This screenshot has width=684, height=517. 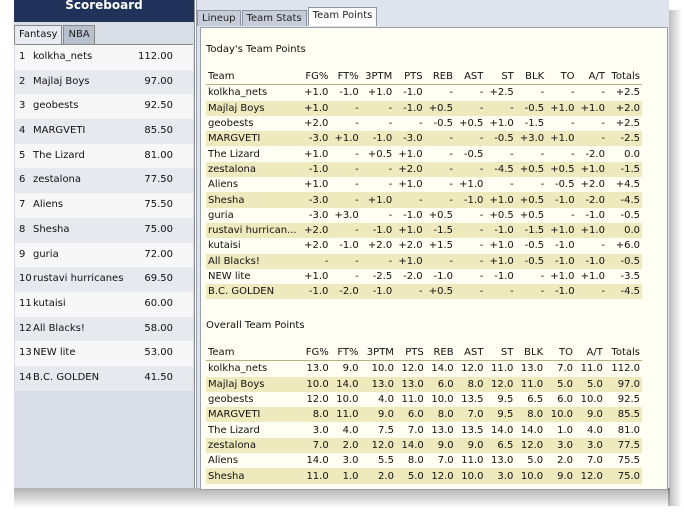 I want to click on standings-row: 12 All Blacks! 58.00, so click(x=104, y=329).